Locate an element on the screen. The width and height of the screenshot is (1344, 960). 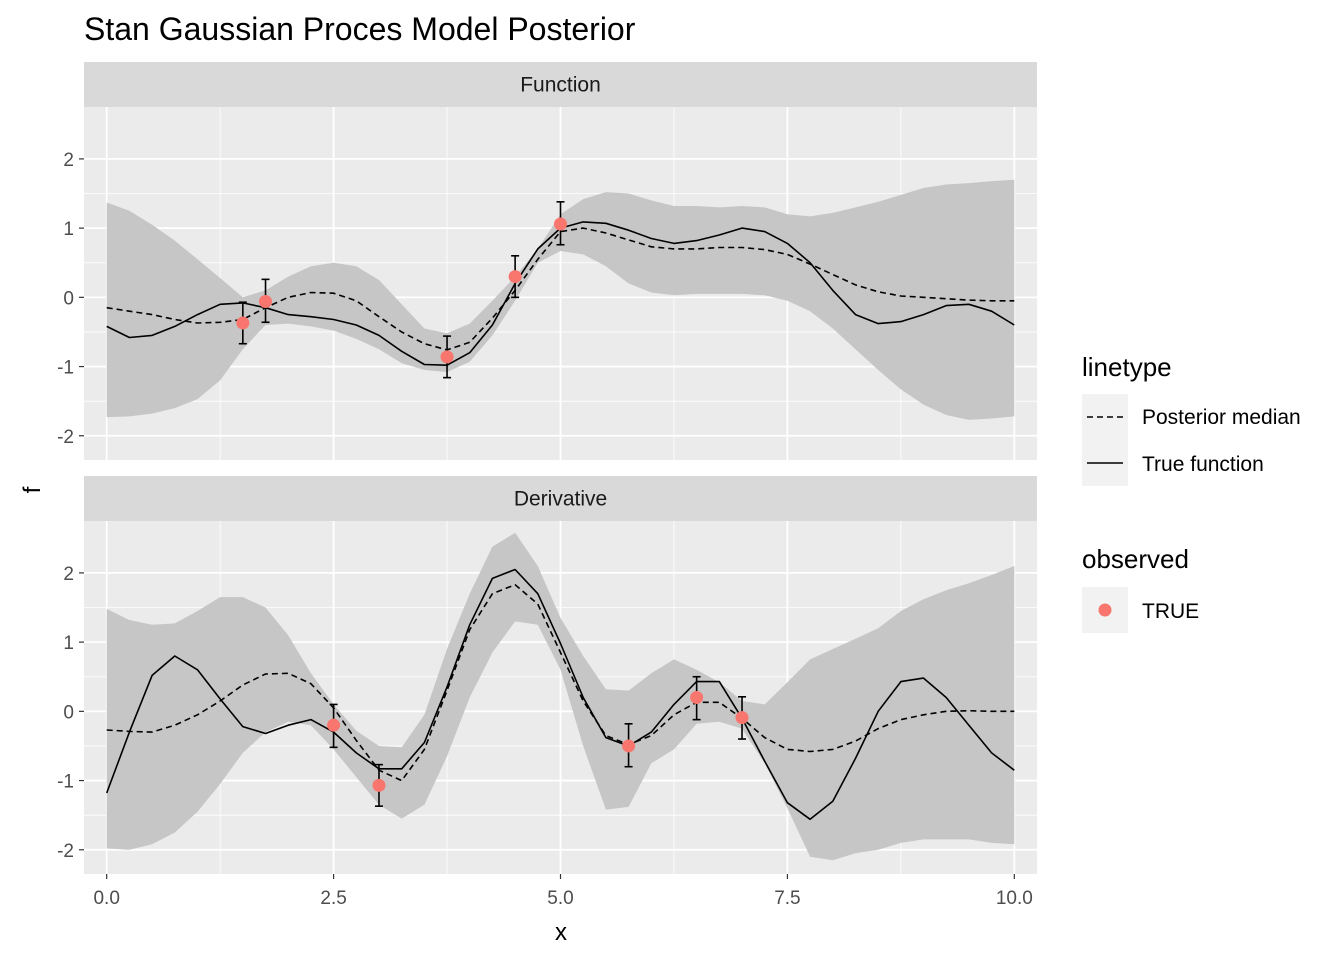
strip-function is located at coordinates (560, 84).